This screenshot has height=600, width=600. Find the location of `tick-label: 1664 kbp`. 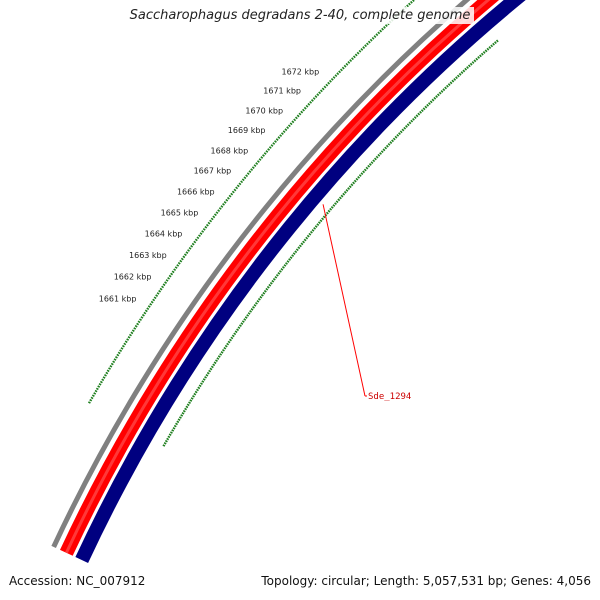

tick-label: 1664 kbp is located at coordinates (164, 234).